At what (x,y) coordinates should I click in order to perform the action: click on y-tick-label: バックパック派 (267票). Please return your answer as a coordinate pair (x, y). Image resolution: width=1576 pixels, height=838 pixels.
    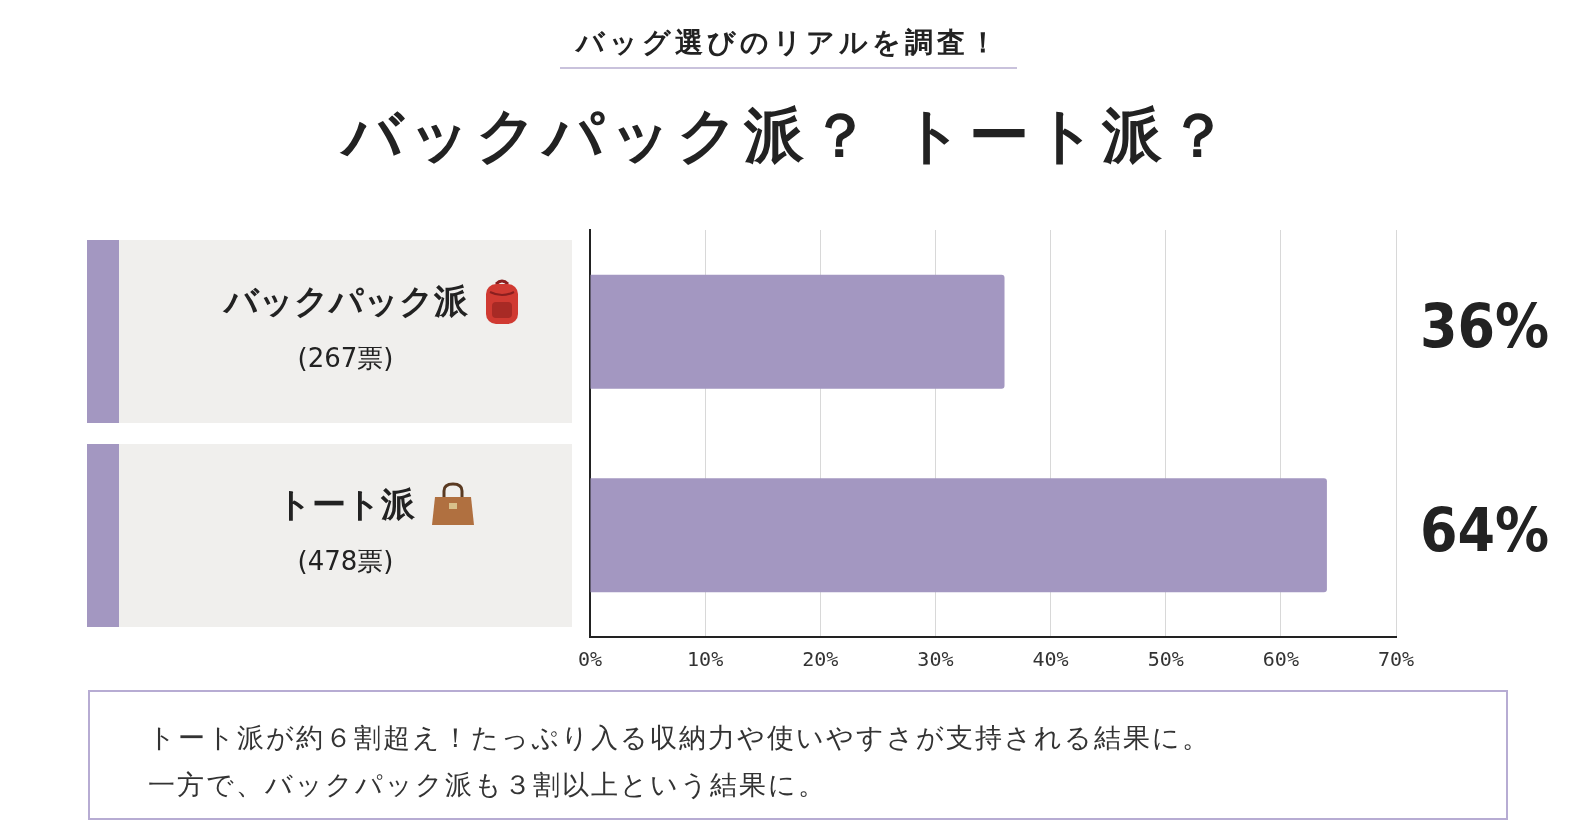
    Looking at the image, I should click on (345, 326).